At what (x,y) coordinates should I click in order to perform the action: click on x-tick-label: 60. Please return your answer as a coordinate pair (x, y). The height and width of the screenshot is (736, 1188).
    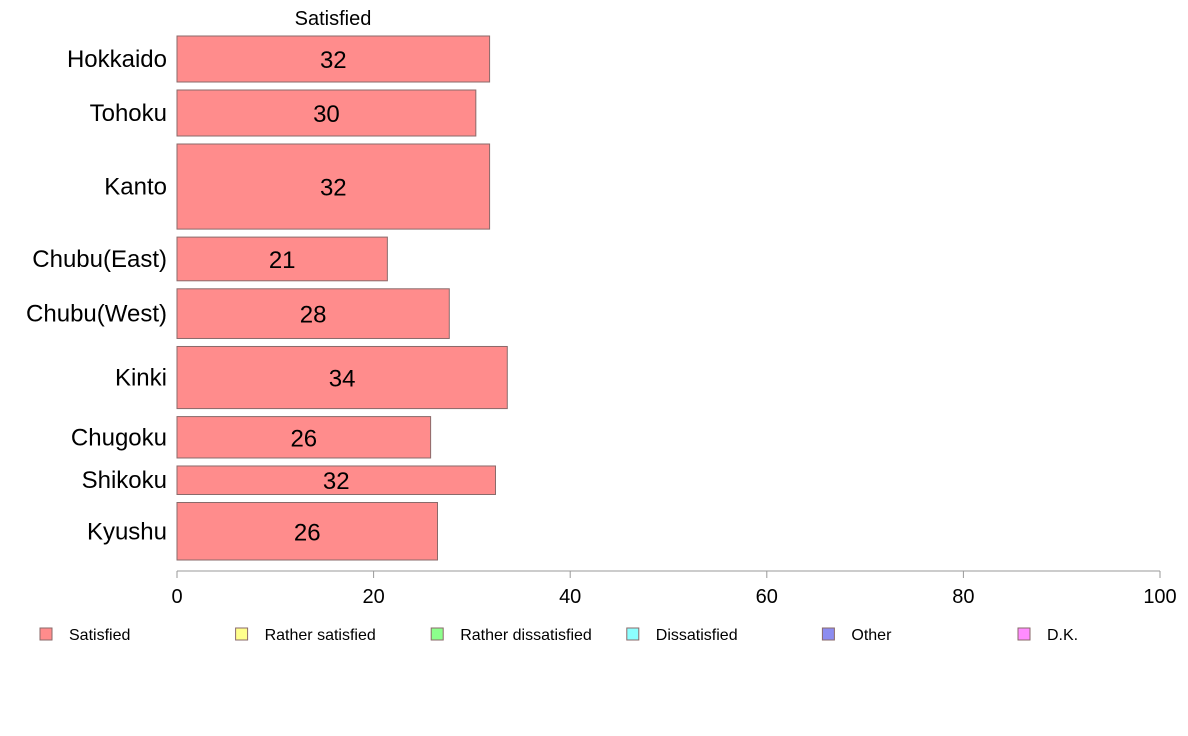
    Looking at the image, I should click on (767, 597).